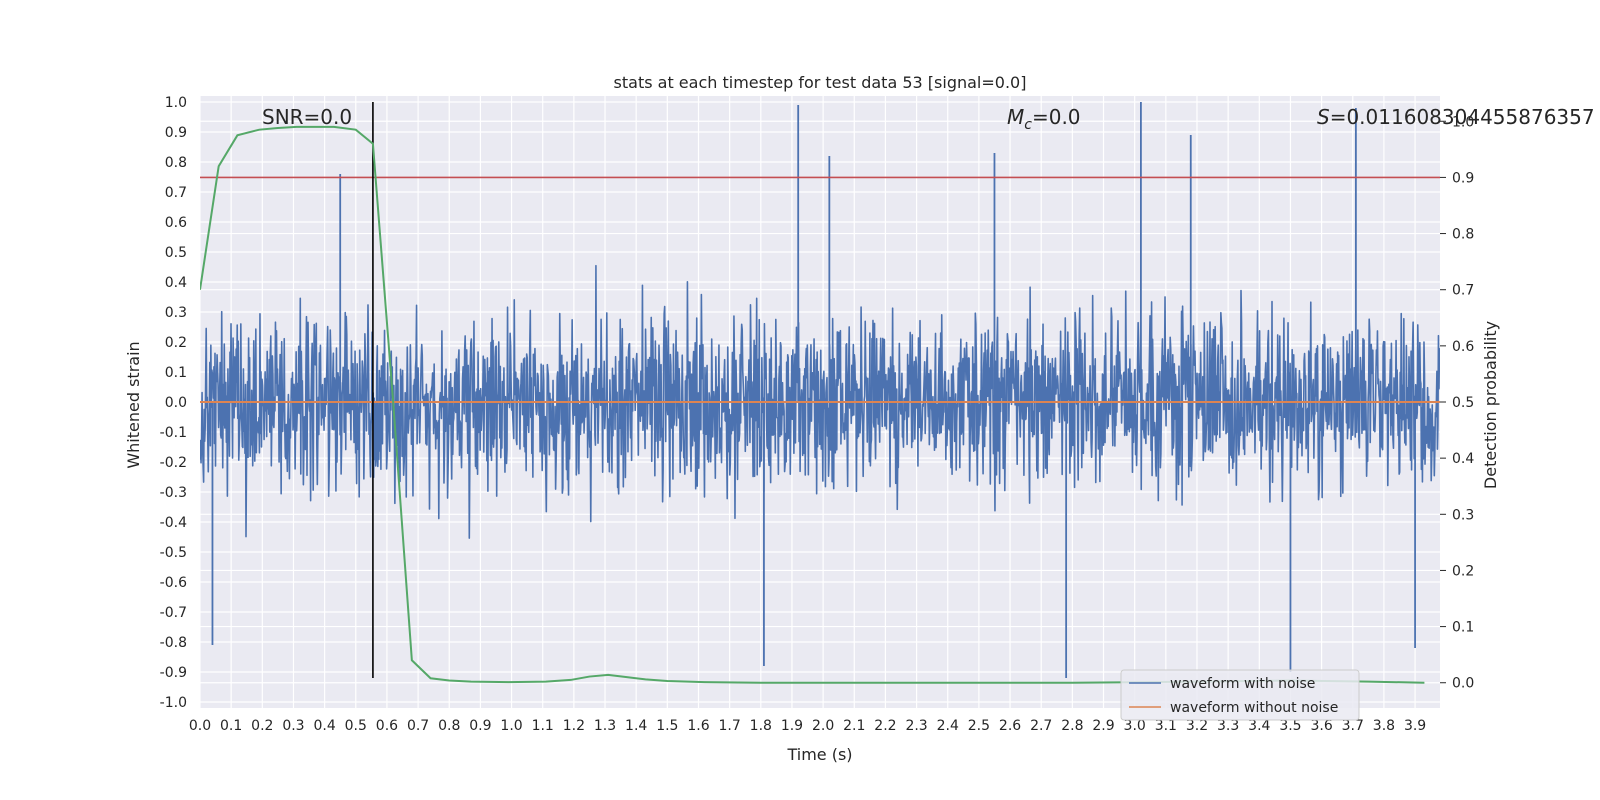  I want to click on x-tick-label: 2.9, so click(1103, 726).